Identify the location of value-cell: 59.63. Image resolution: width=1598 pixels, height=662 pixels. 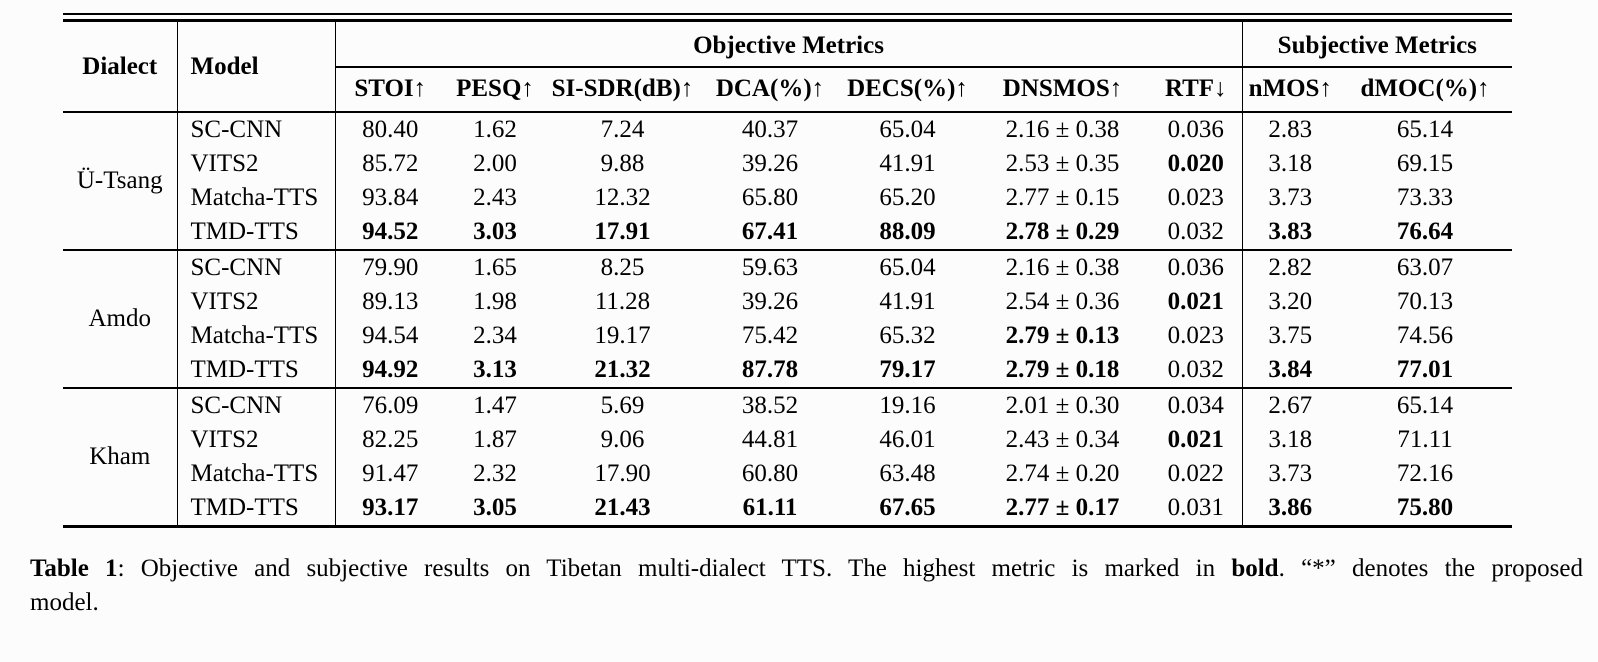
(770, 267).